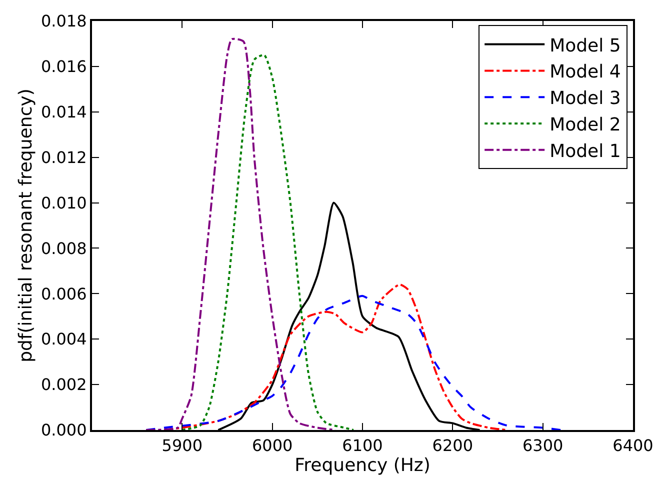  I want to click on y-tick-label: 0.000, so click(63, 430).